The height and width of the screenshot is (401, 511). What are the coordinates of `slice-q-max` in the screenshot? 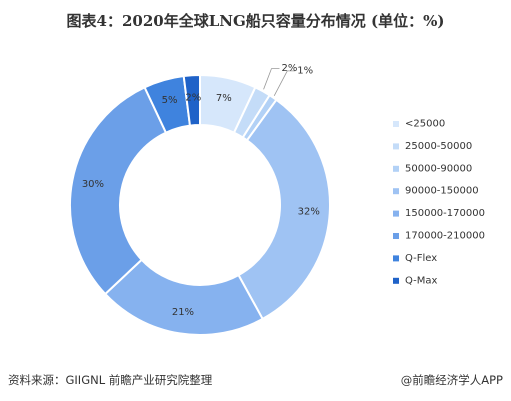 It's located at (191, 100).